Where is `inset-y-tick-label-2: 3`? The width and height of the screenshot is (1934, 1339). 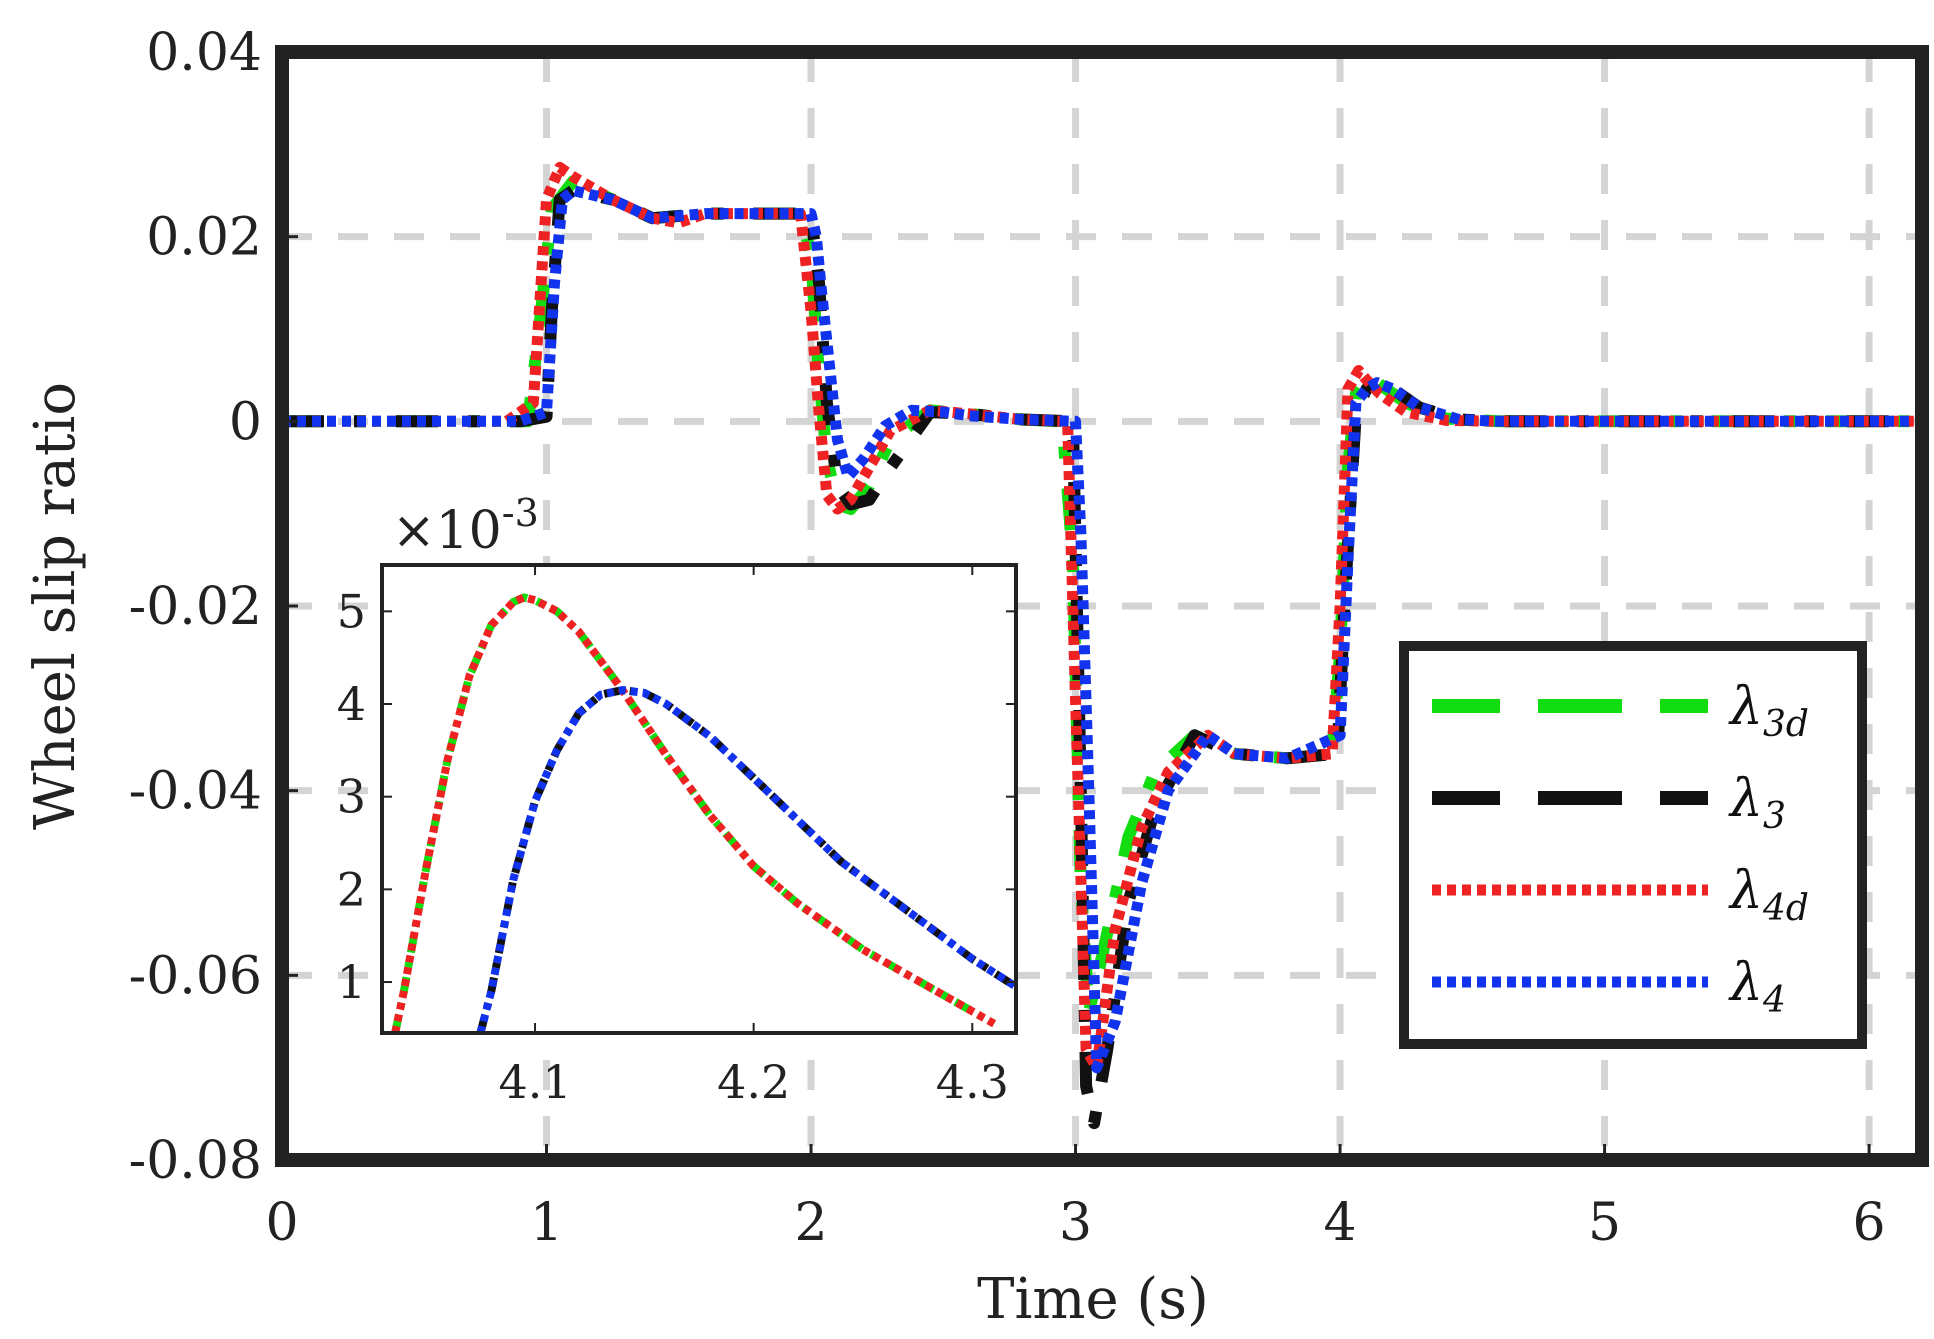
inset-y-tick-label-2: 3 is located at coordinates (351, 797).